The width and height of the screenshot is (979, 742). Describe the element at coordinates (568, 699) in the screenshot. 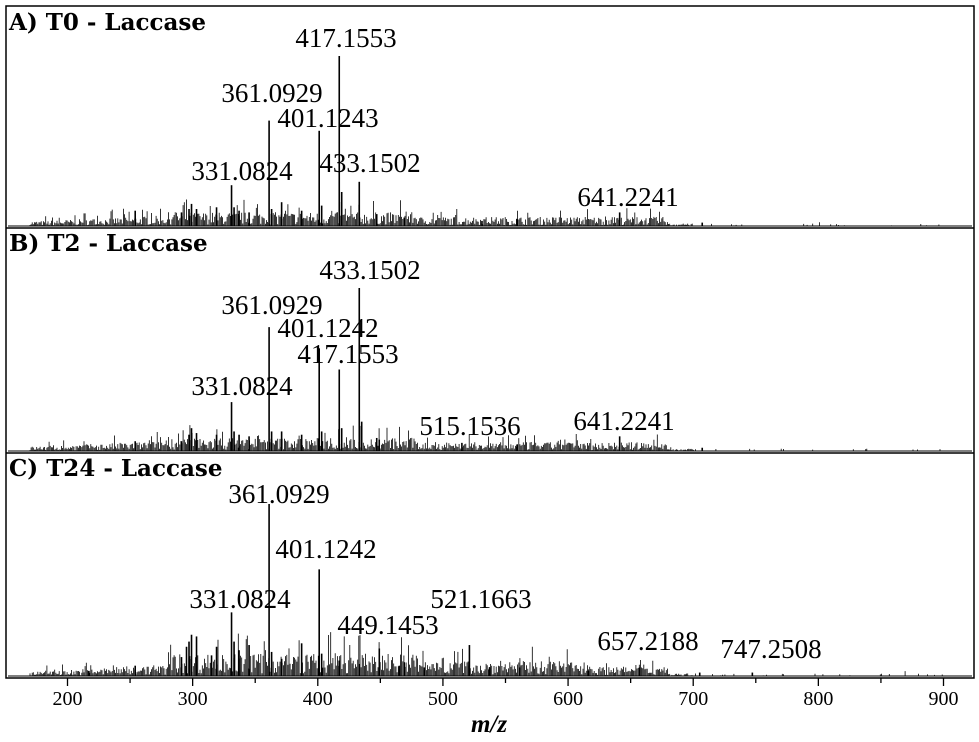

I see `x-tick-label: 600` at that location.